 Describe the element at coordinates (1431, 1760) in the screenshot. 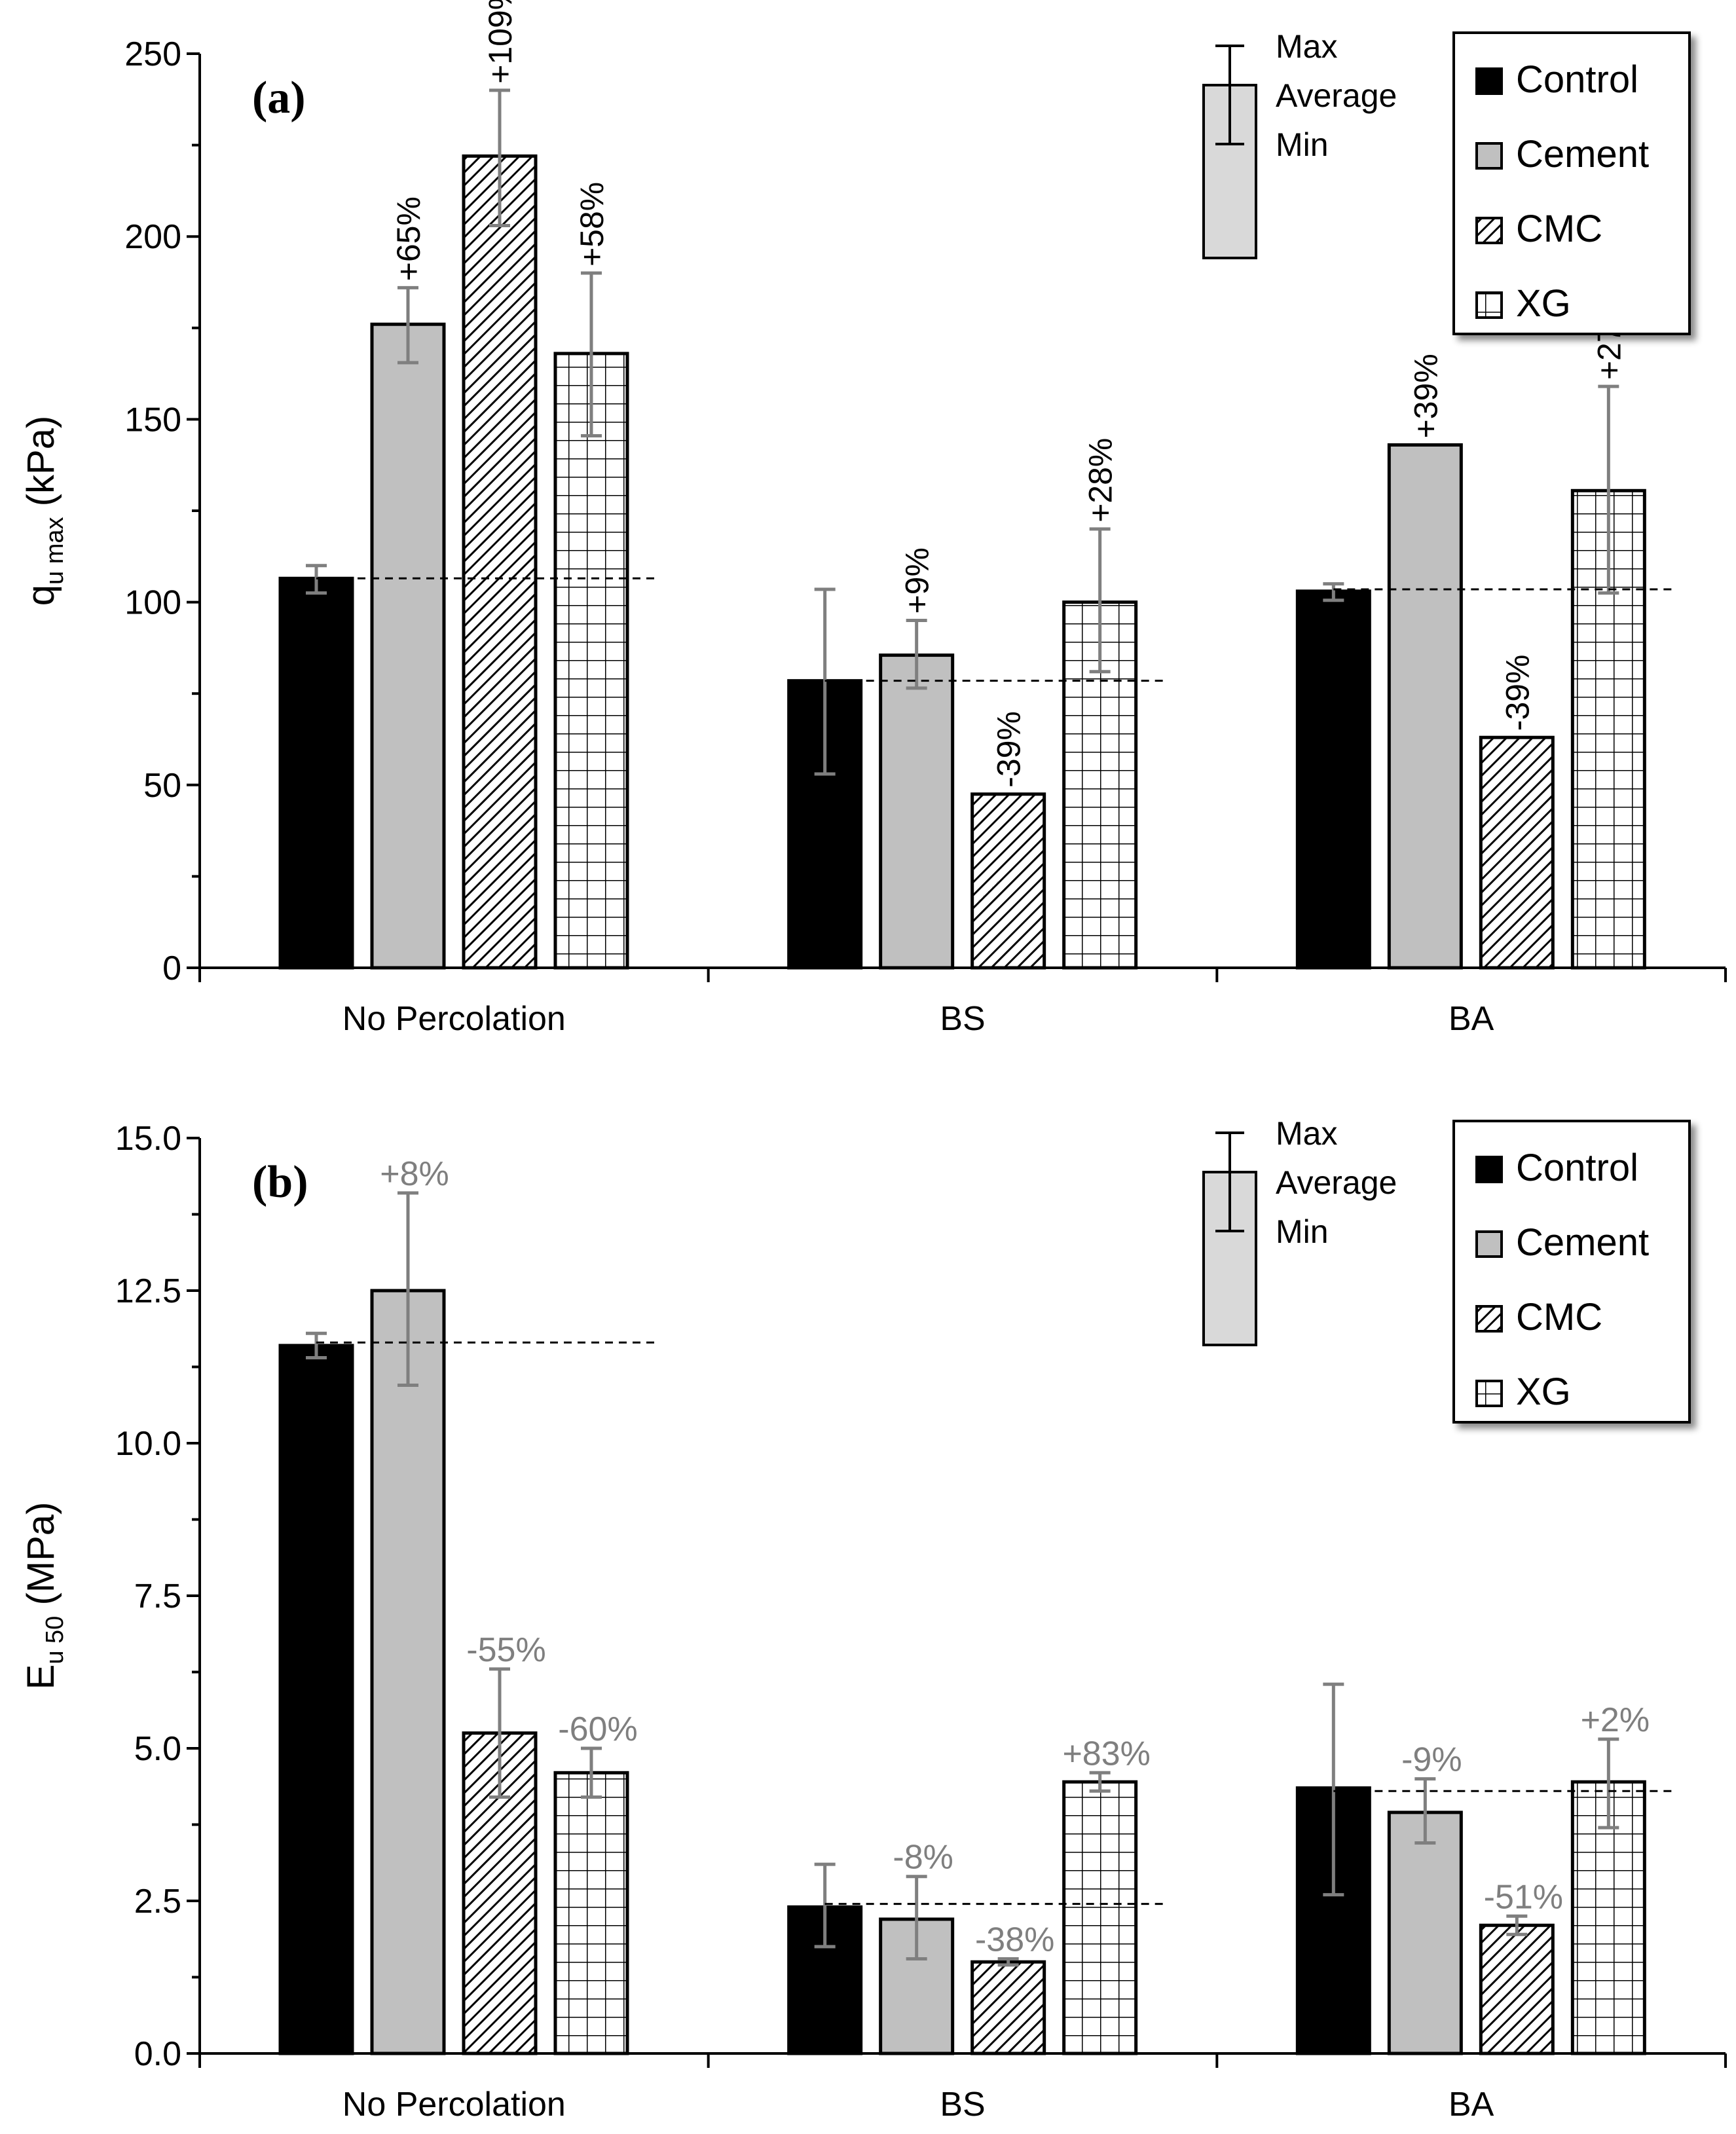

I see `percent-change-label: -9%` at that location.